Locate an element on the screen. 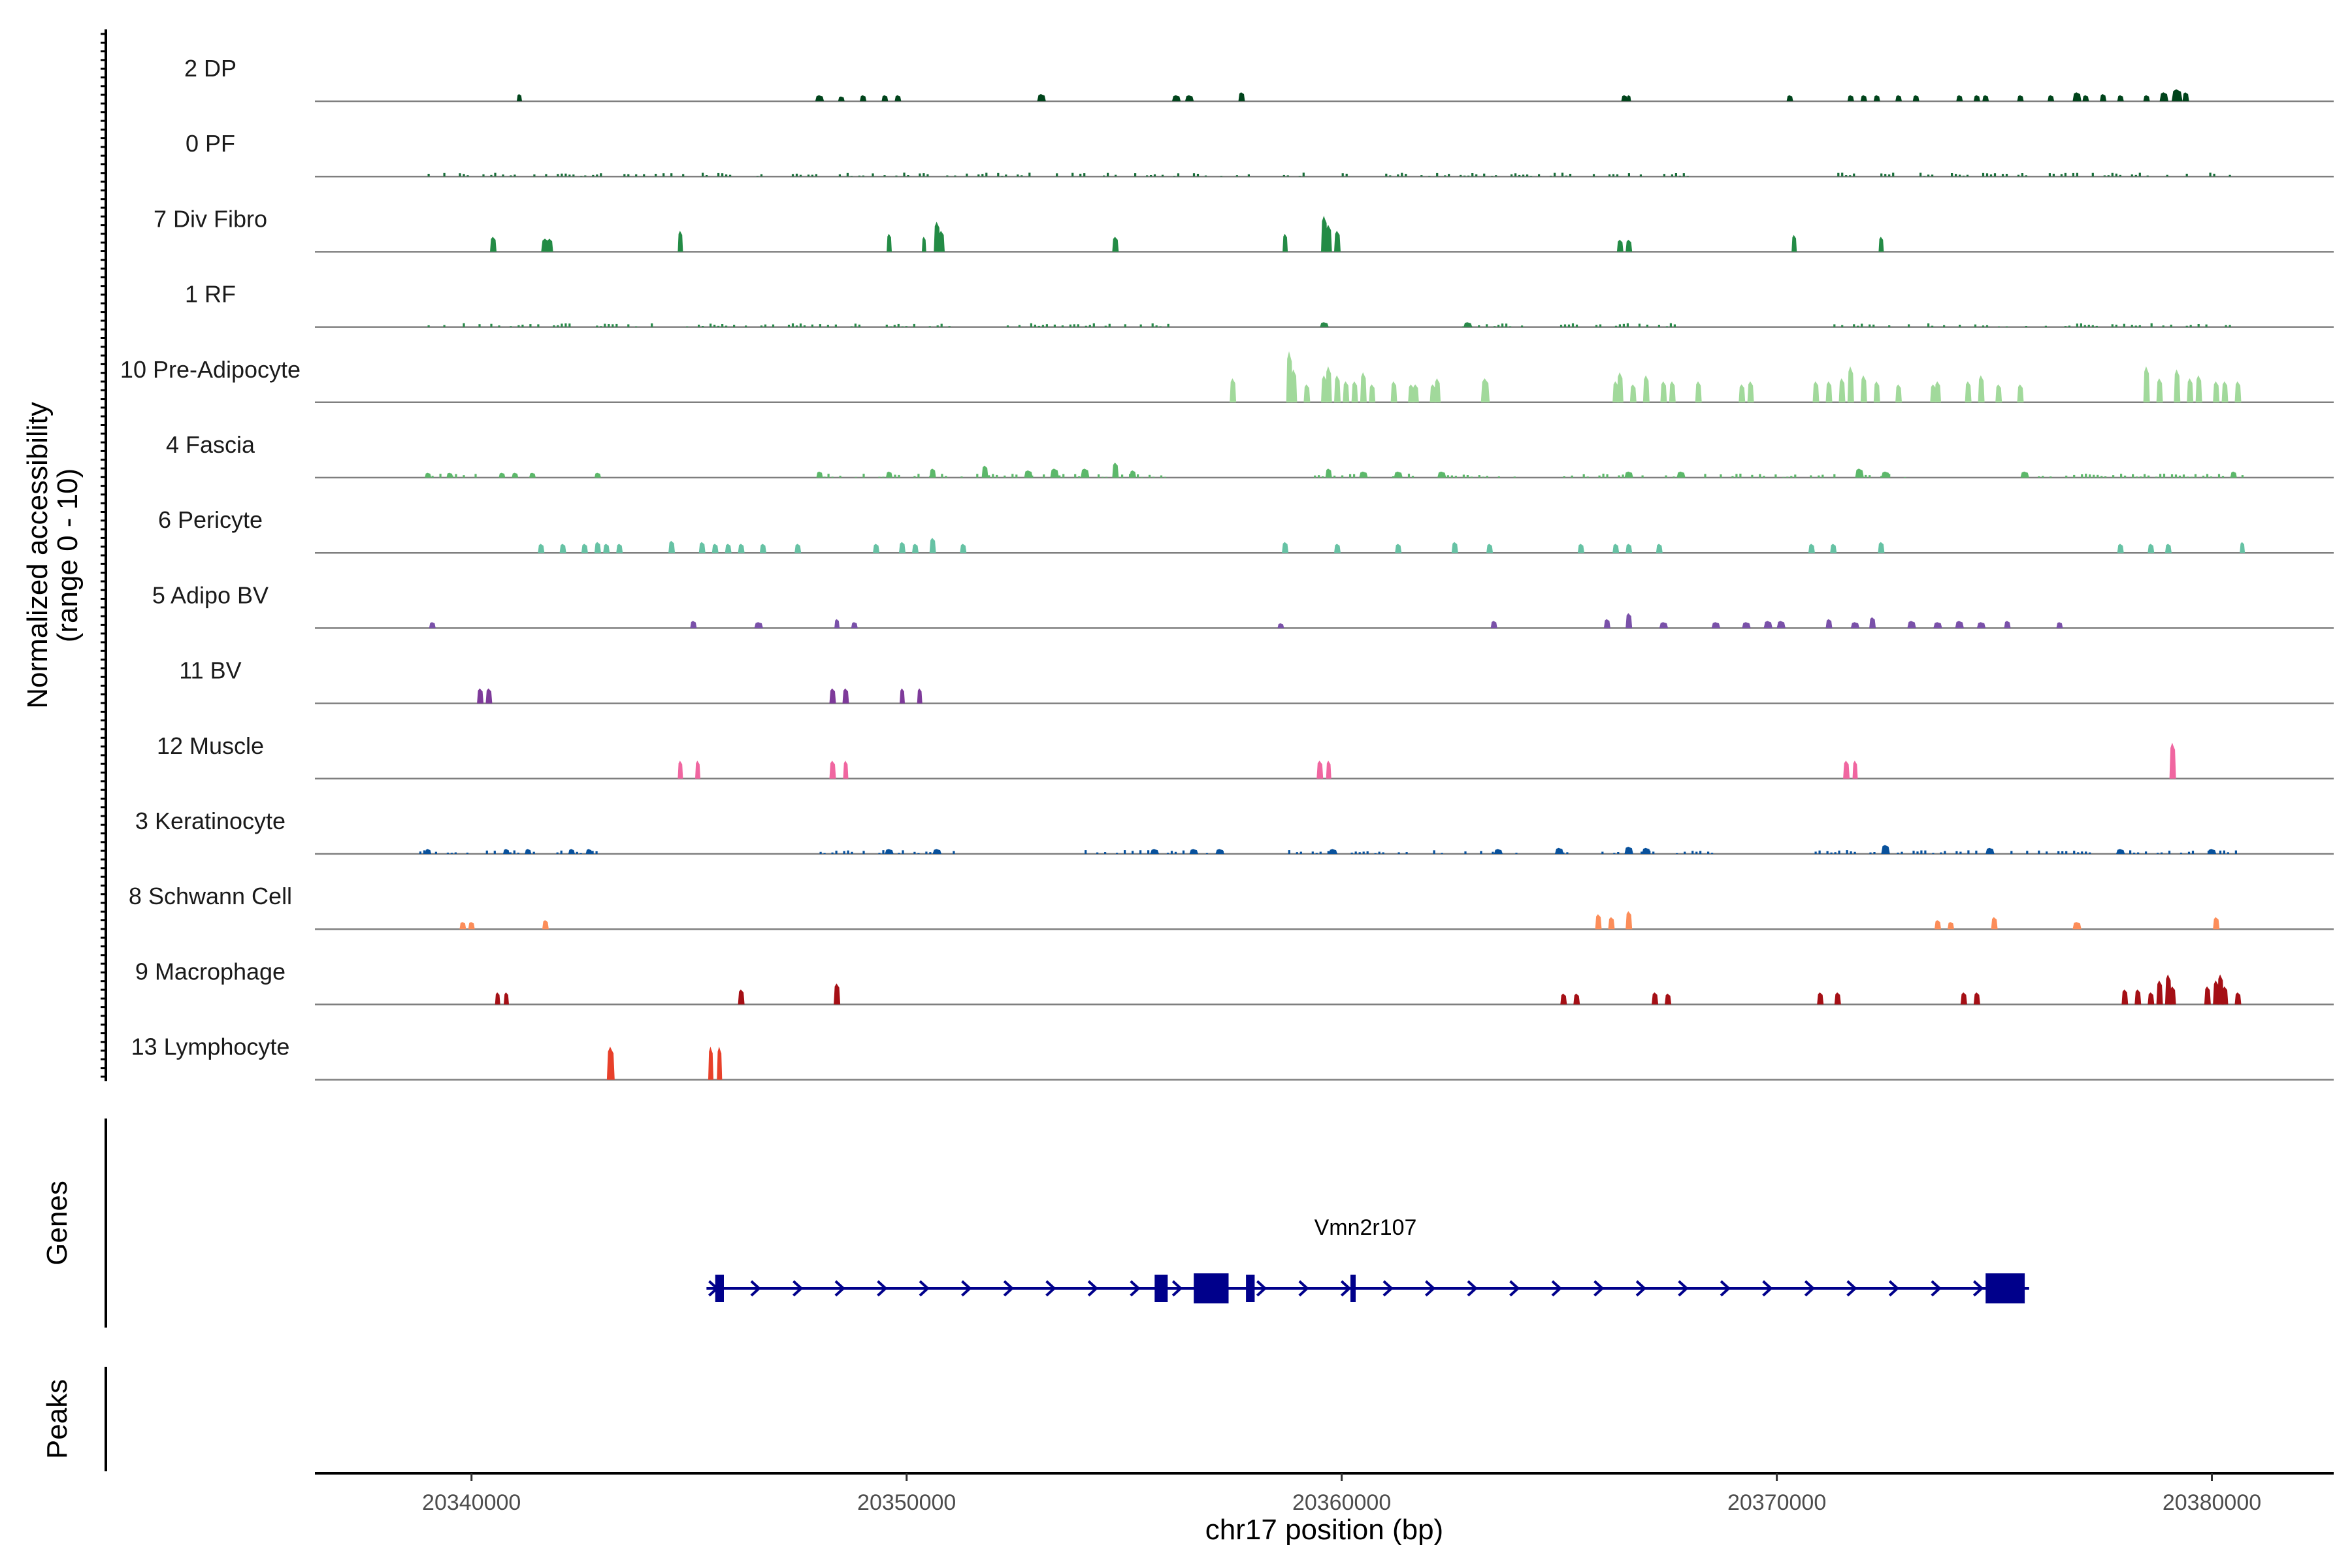  x-tick-label: 20370000 is located at coordinates (1776, 1502).